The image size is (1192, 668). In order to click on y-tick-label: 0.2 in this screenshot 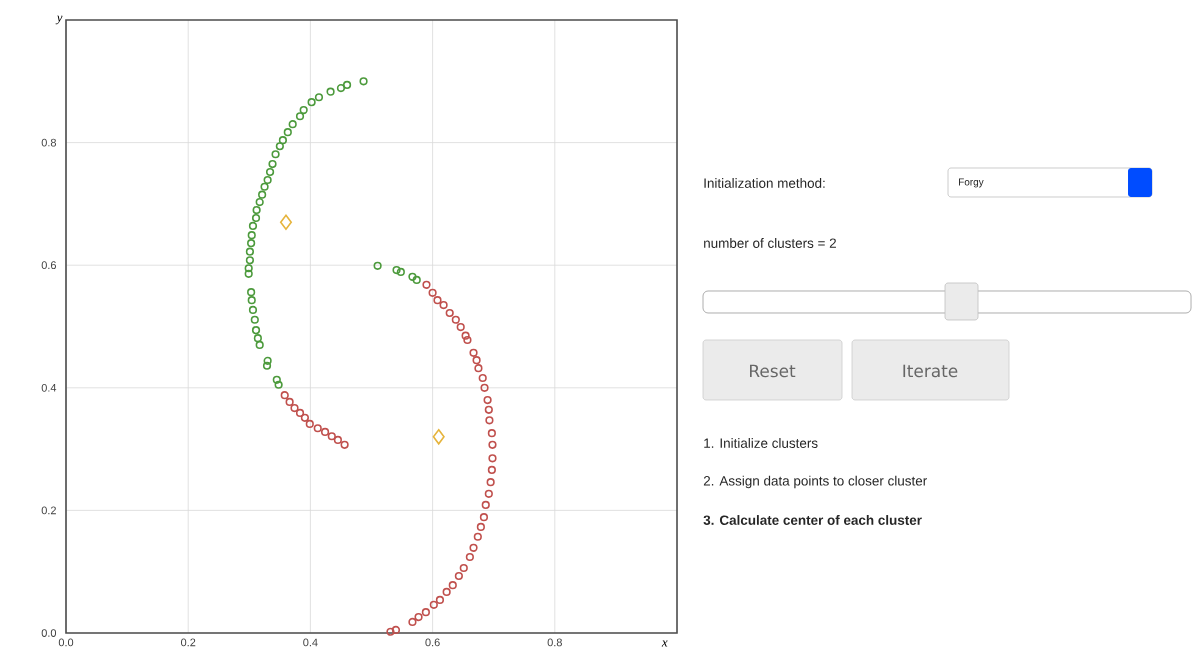, I will do `click(48, 510)`.